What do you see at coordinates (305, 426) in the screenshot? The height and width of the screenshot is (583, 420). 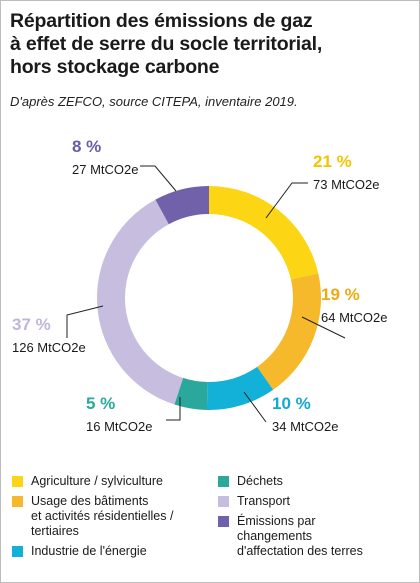 I see `value-label-industrie-de-l-energie: 34 MtCO2e` at bounding box center [305, 426].